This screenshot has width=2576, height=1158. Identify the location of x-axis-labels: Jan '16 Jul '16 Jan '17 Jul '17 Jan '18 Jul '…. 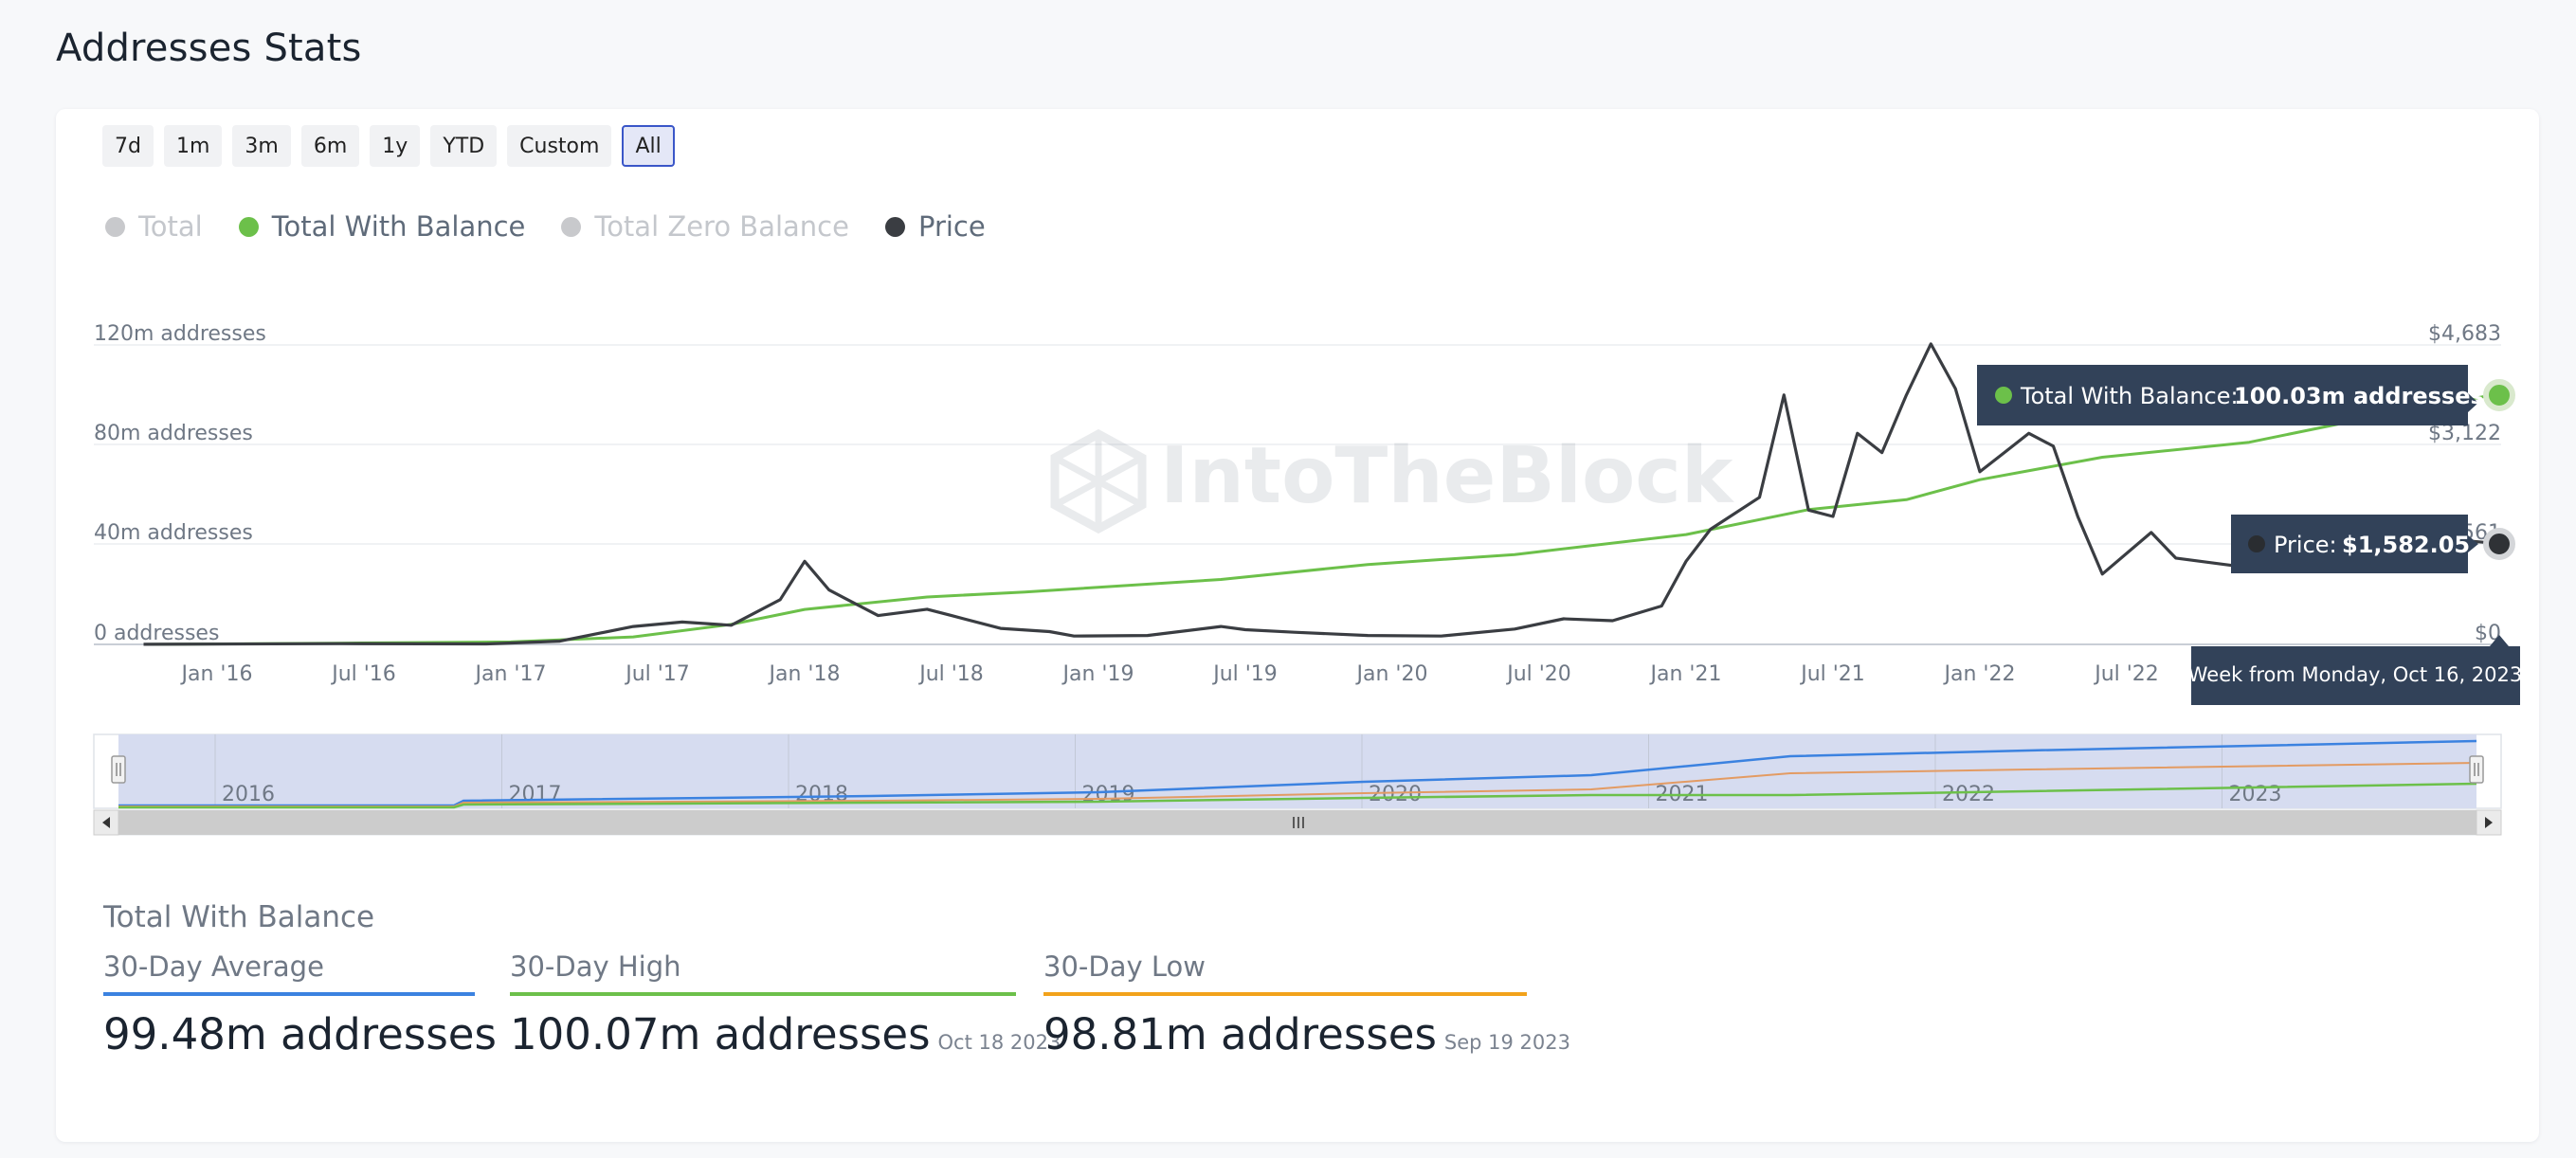
(1169, 674).